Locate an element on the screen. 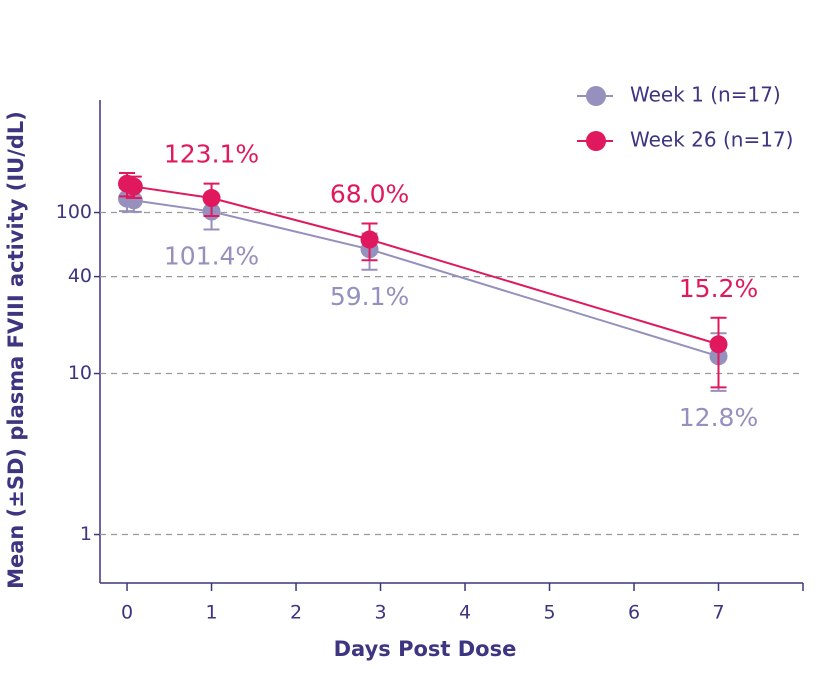 The width and height of the screenshot is (828, 681). x-tick-label: 7 is located at coordinates (718, 613).